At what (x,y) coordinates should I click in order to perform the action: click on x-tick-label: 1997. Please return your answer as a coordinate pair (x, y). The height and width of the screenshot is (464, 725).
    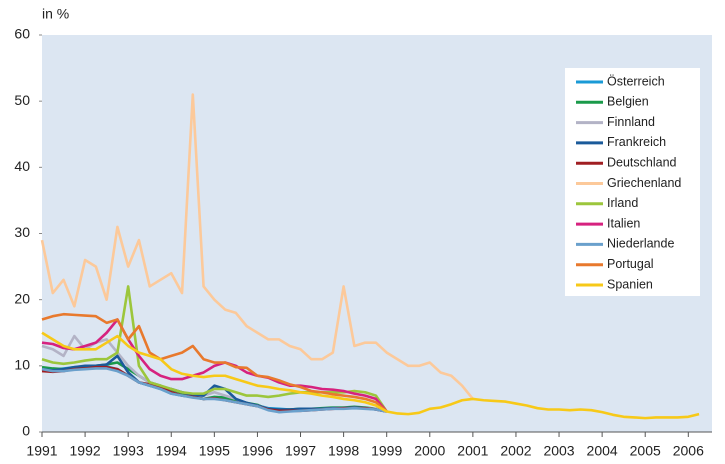
    Looking at the image, I should click on (300, 451).